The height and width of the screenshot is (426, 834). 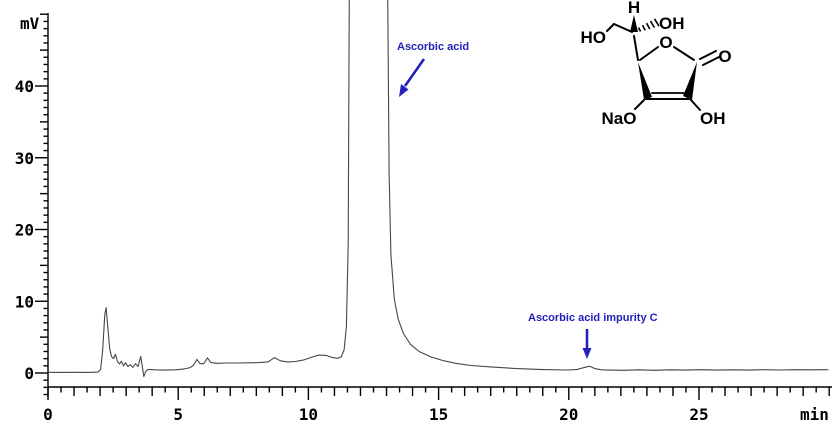 I want to click on peak-annotation-impurity-c: Ascorbic acid impurity C, so click(x=593, y=318).